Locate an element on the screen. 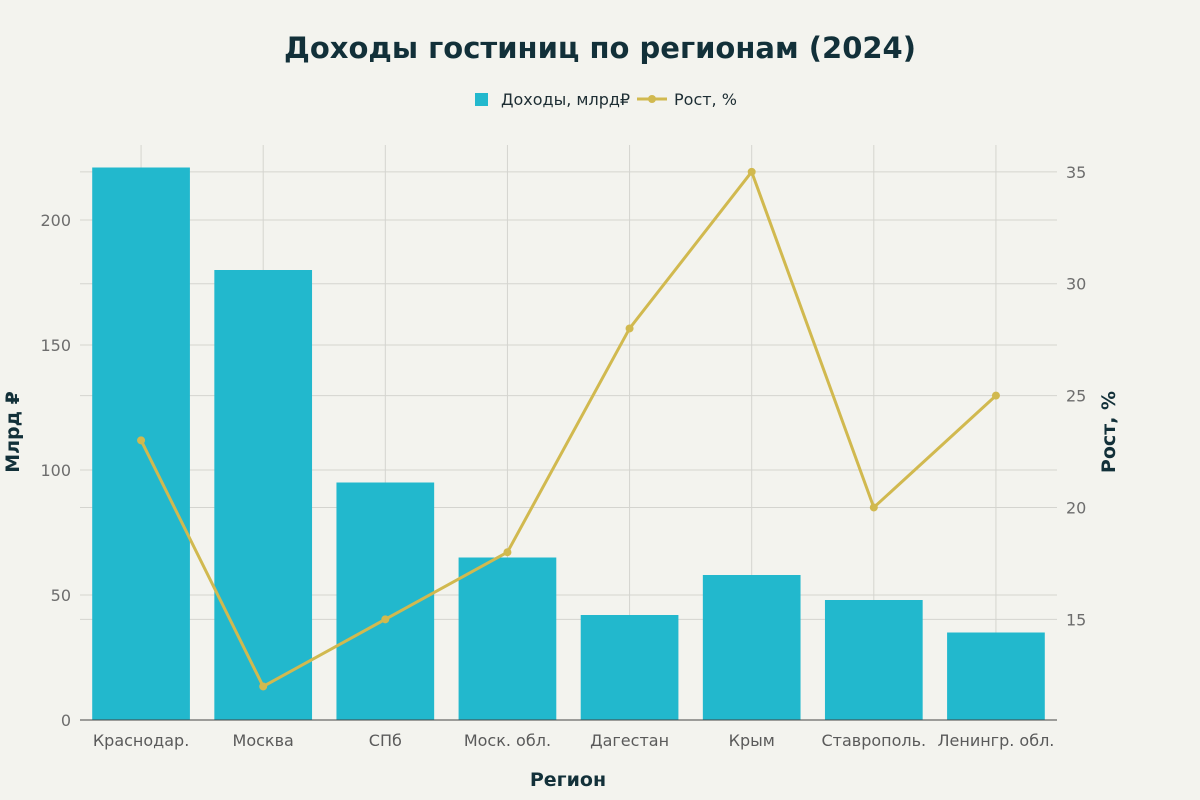  legend-swatch-growth-marker is located at coordinates (652, 99).